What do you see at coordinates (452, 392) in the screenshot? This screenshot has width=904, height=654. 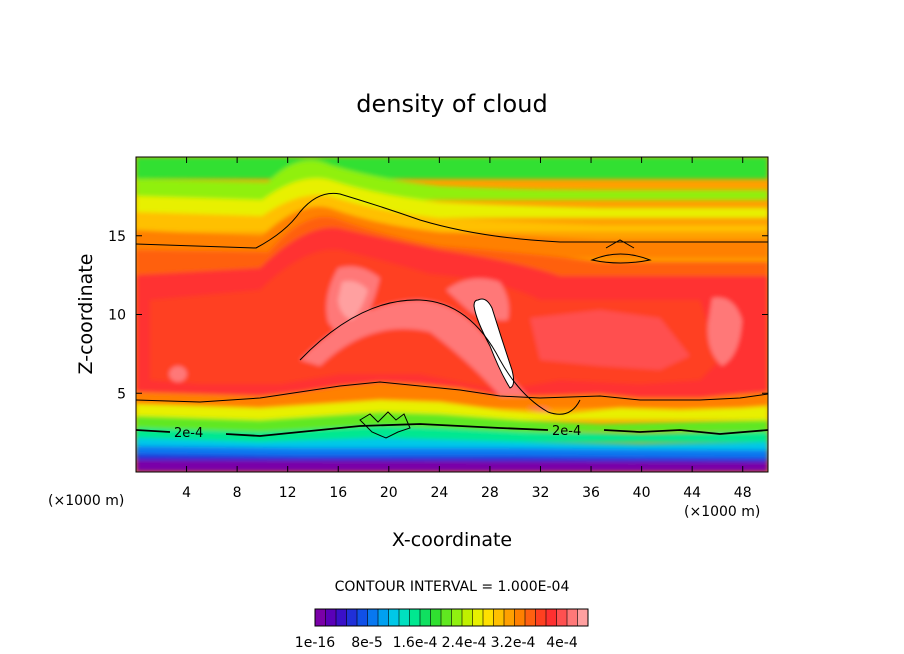 I see `contour-line-lower` at bounding box center [452, 392].